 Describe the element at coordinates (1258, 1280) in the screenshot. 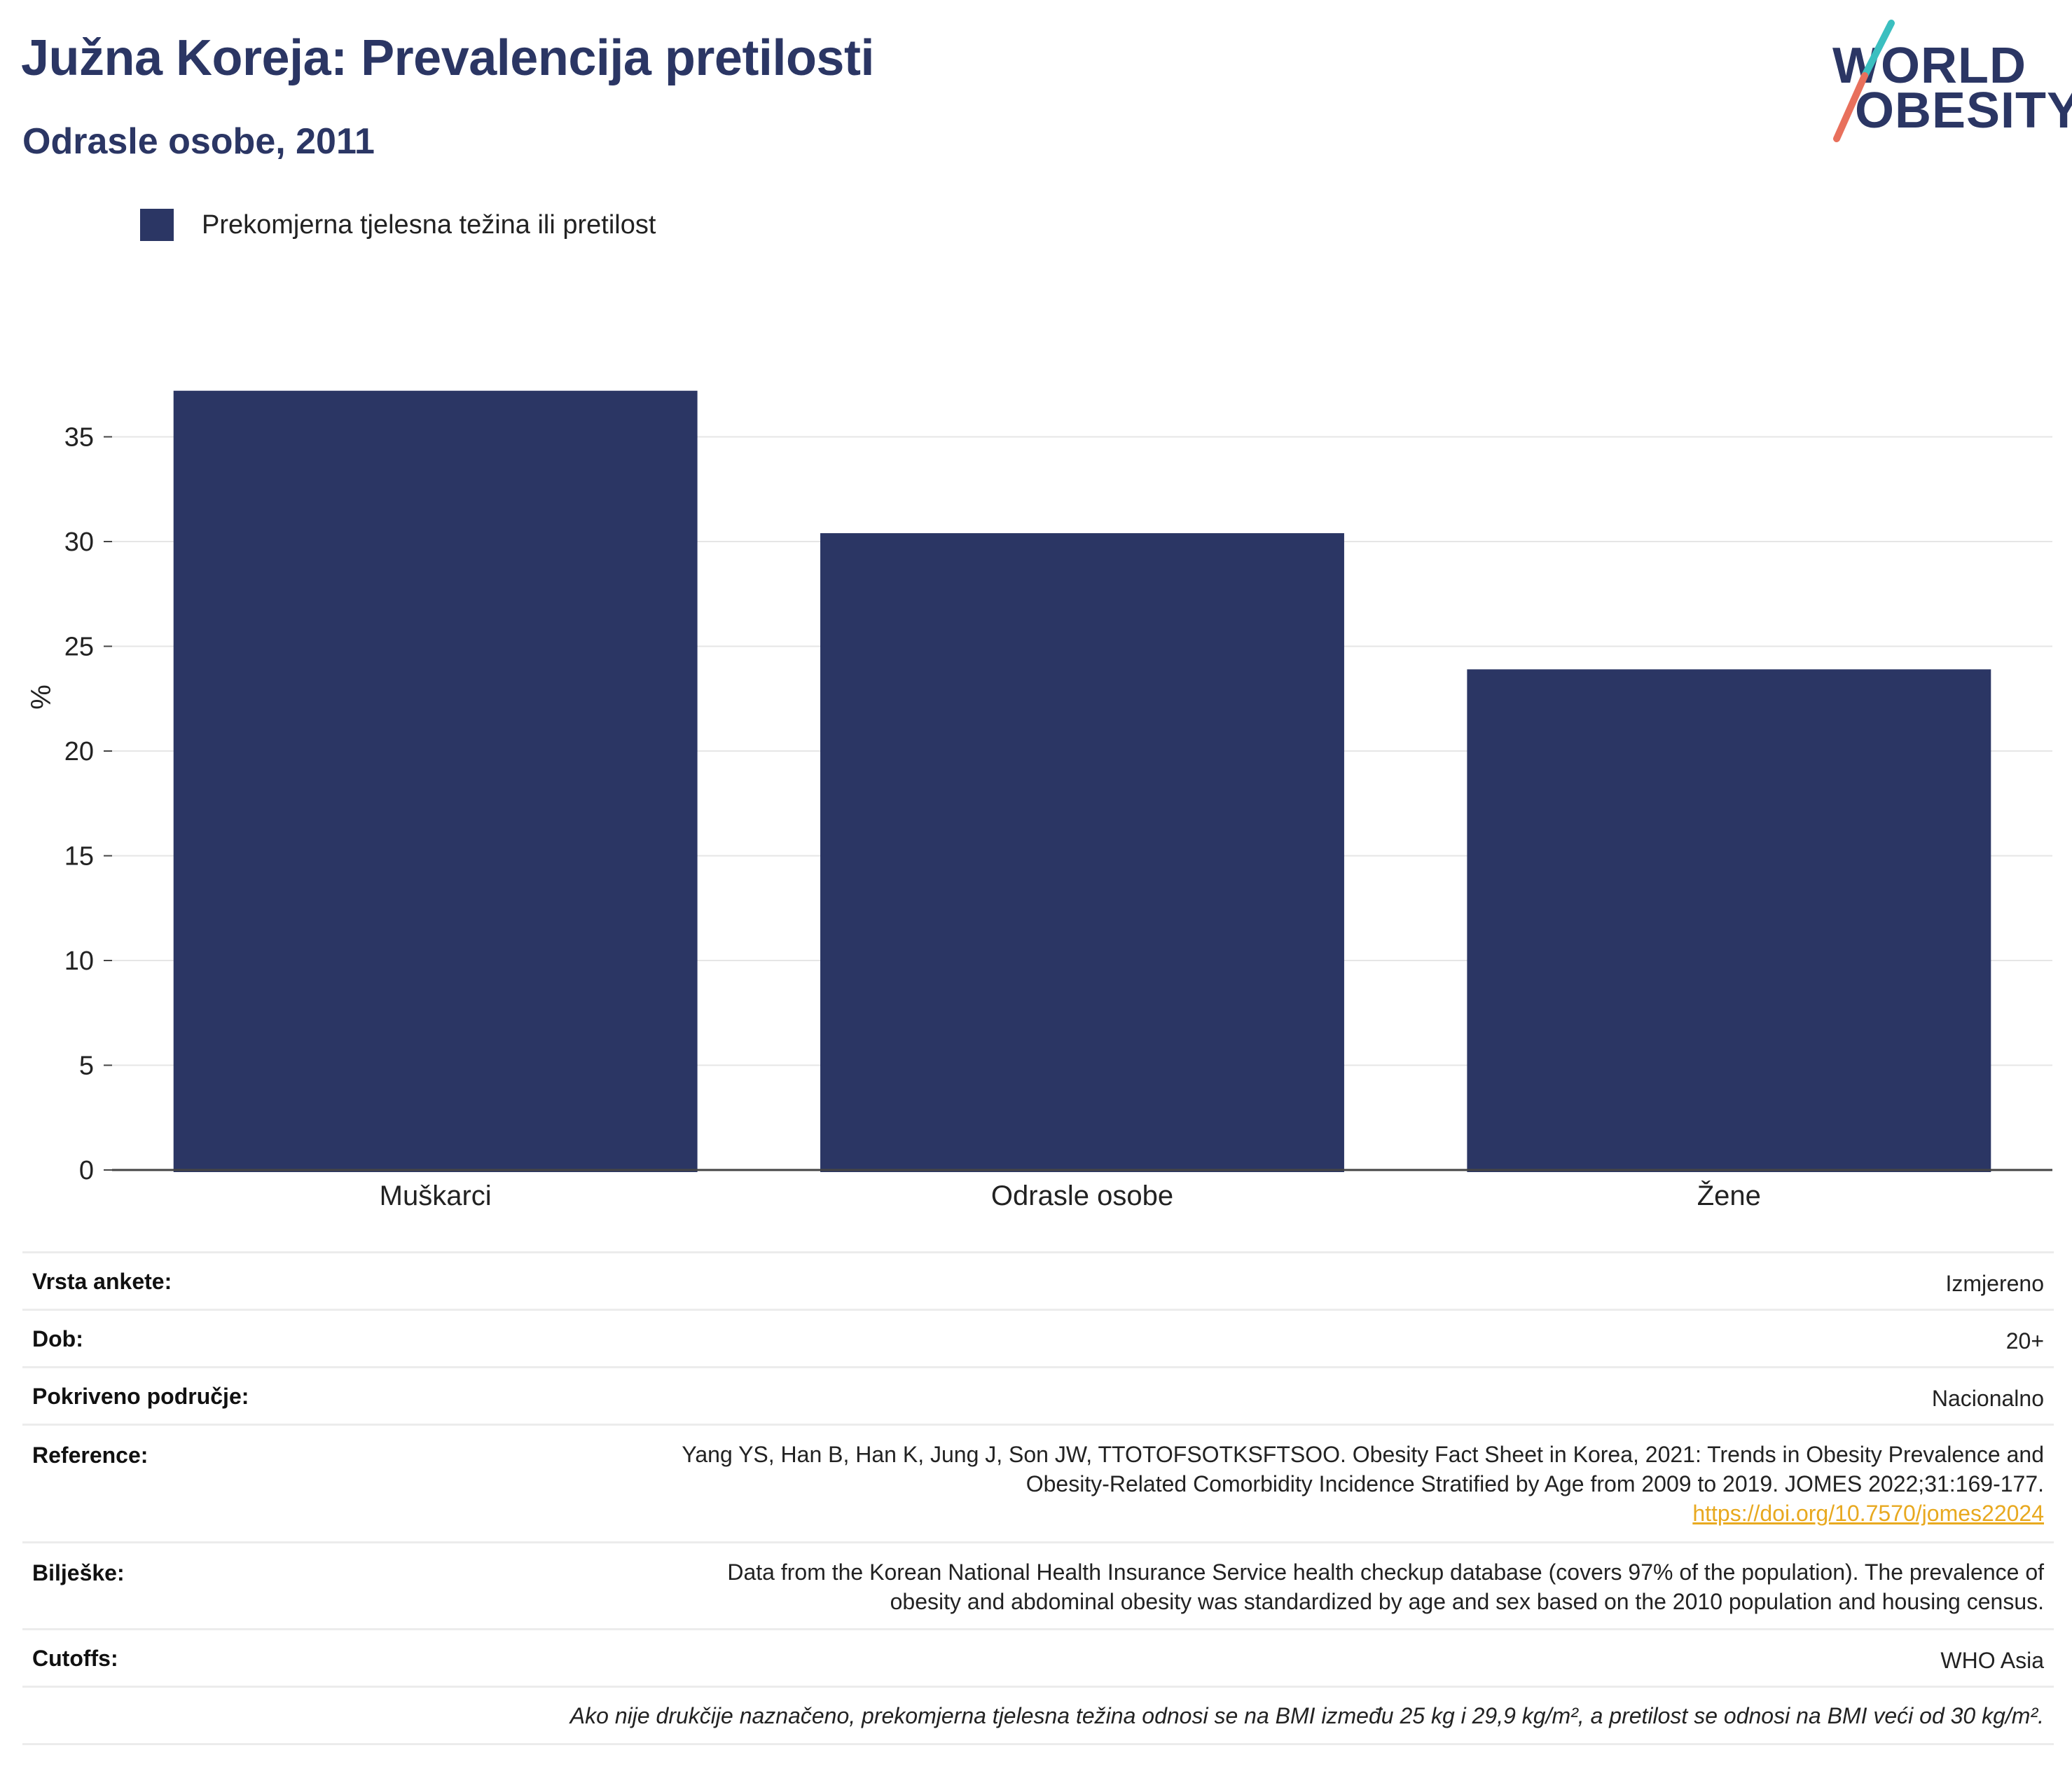

I see `info-value: Izmjereno` at that location.